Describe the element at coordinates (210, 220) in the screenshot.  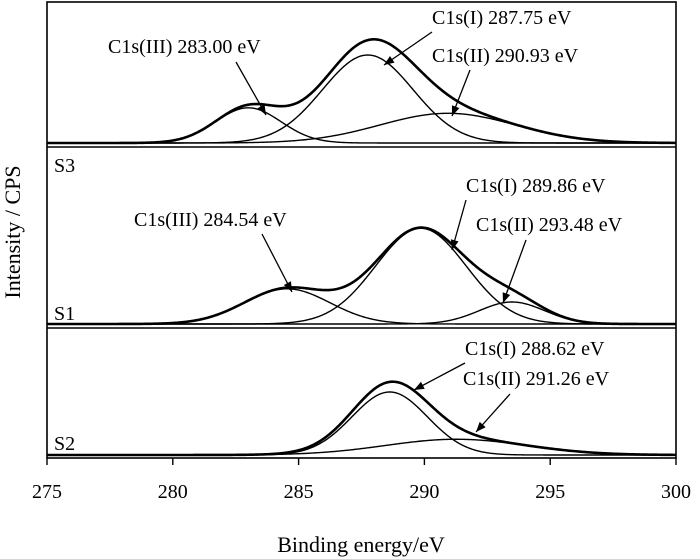
I see `annotation-s1-1: C1s(III) 284.54 eV` at that location.